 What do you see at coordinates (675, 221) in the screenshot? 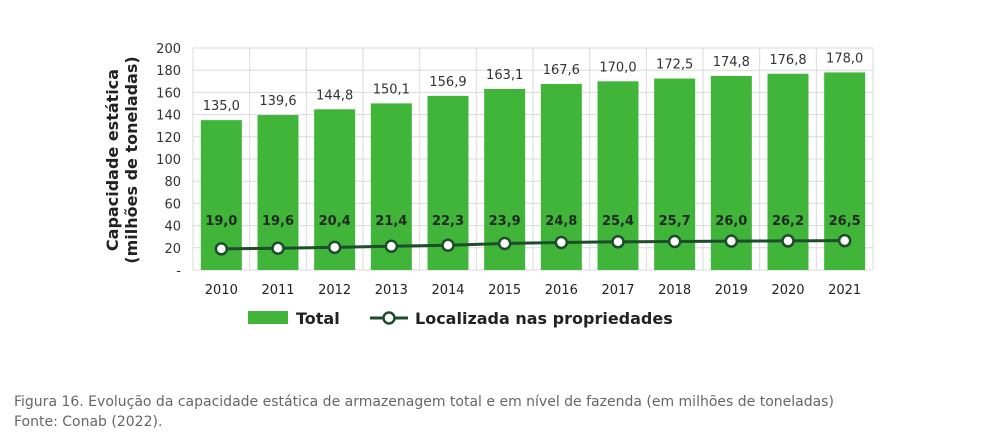
I see `line-data-label: 25,7` at bounding box center [675, 221].